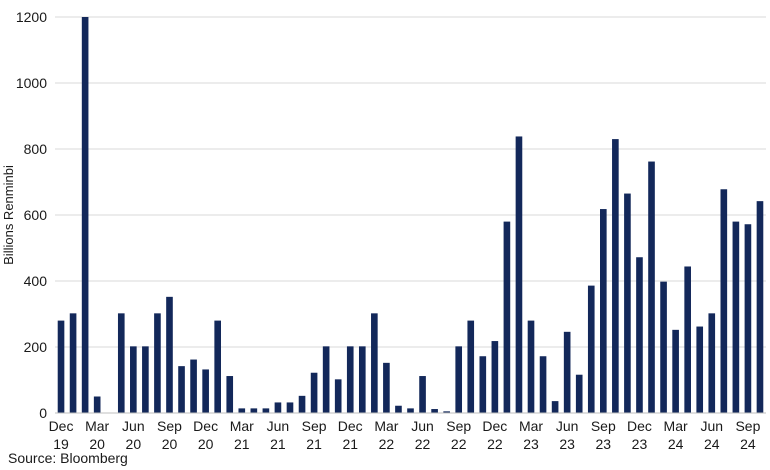 The height and width of the screenshot is (470, 770). Describe the element at coordinates (68, 458) in the screenshot. I see `source-note: Source: Bloomberg` at that location.